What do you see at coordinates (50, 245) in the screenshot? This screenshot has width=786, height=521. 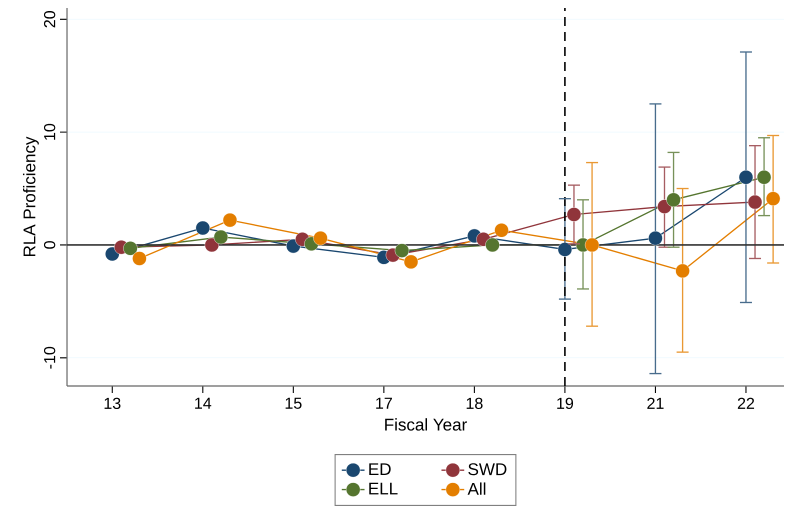 I see `y-tick-label: 0` at bounding box center [50, 245].